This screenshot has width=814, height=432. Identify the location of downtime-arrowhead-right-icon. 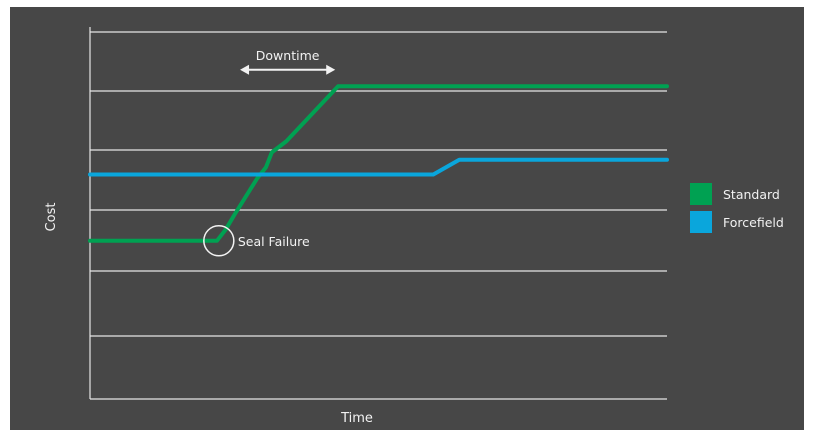
(331, 69).